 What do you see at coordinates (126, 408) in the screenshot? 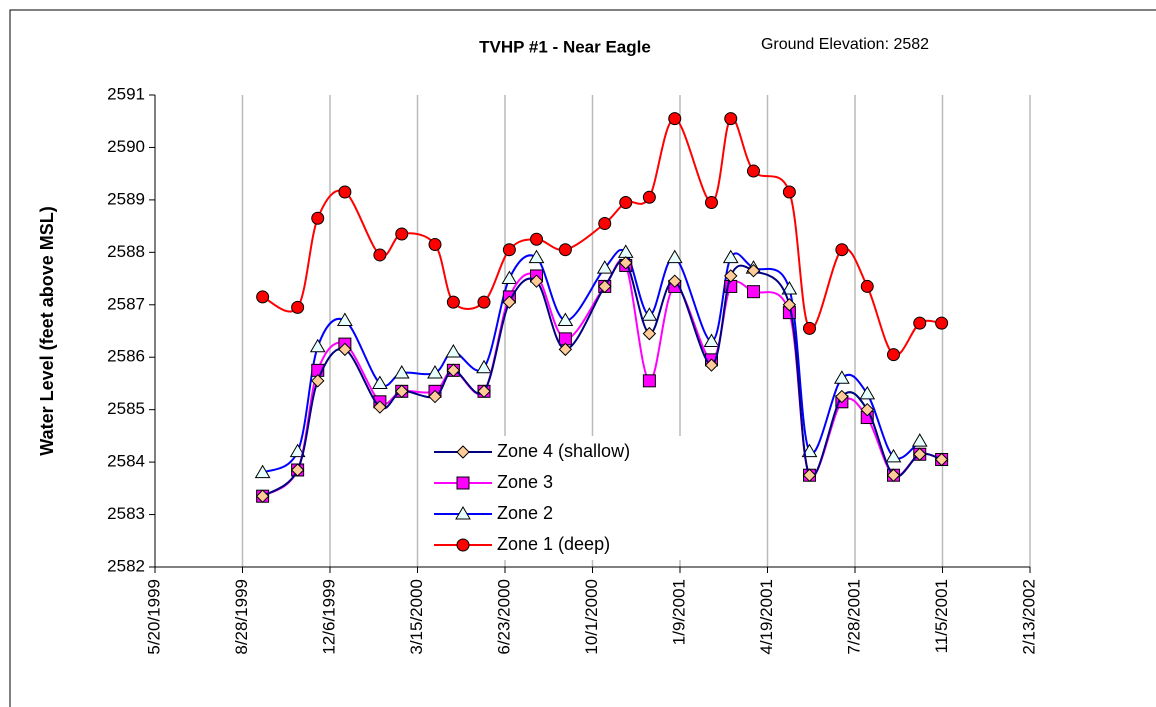
I see `y-tick-label: 2585` at bounding box center [126, 408].